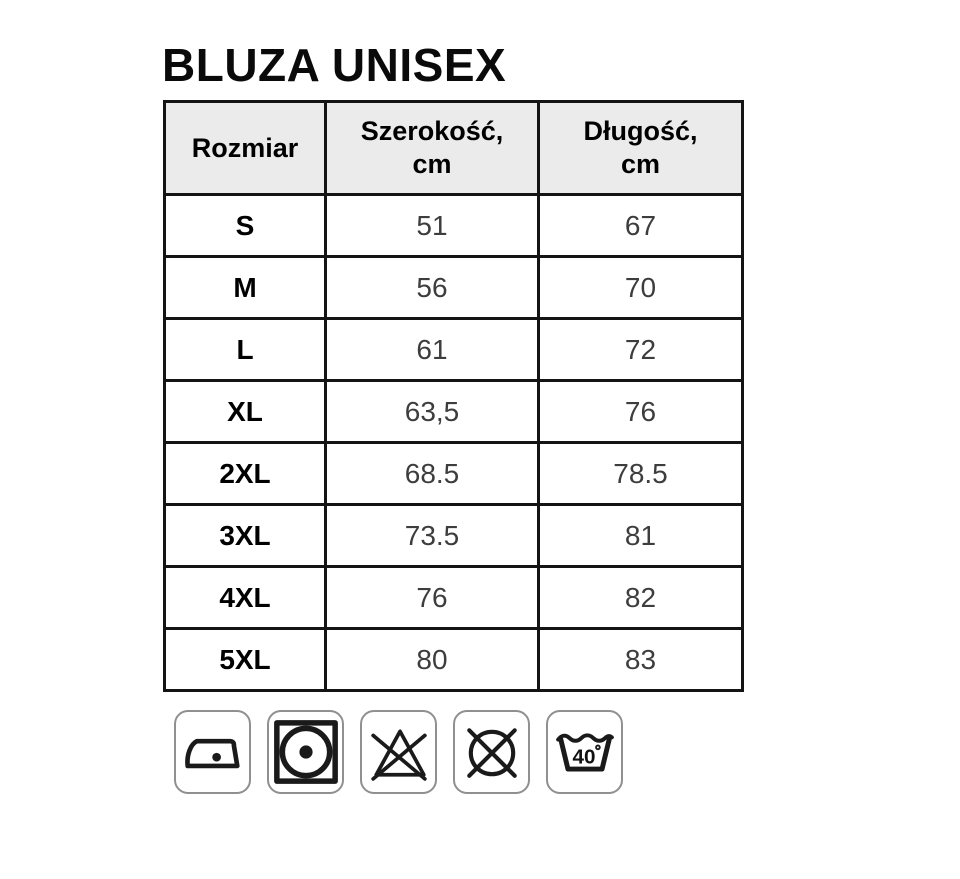 Image resolution: width=960 pixels, height=879 pixels. I want to click on wash-40-icon: 40, so click(584, 752).